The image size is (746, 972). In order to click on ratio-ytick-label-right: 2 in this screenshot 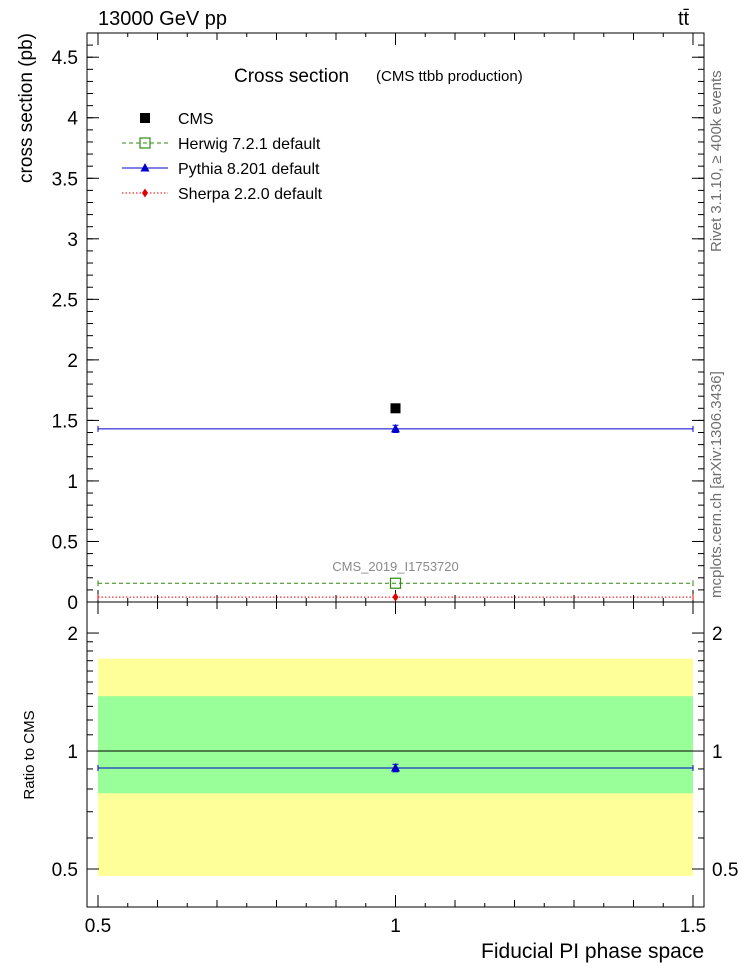, I will do `click(717, 634)`.